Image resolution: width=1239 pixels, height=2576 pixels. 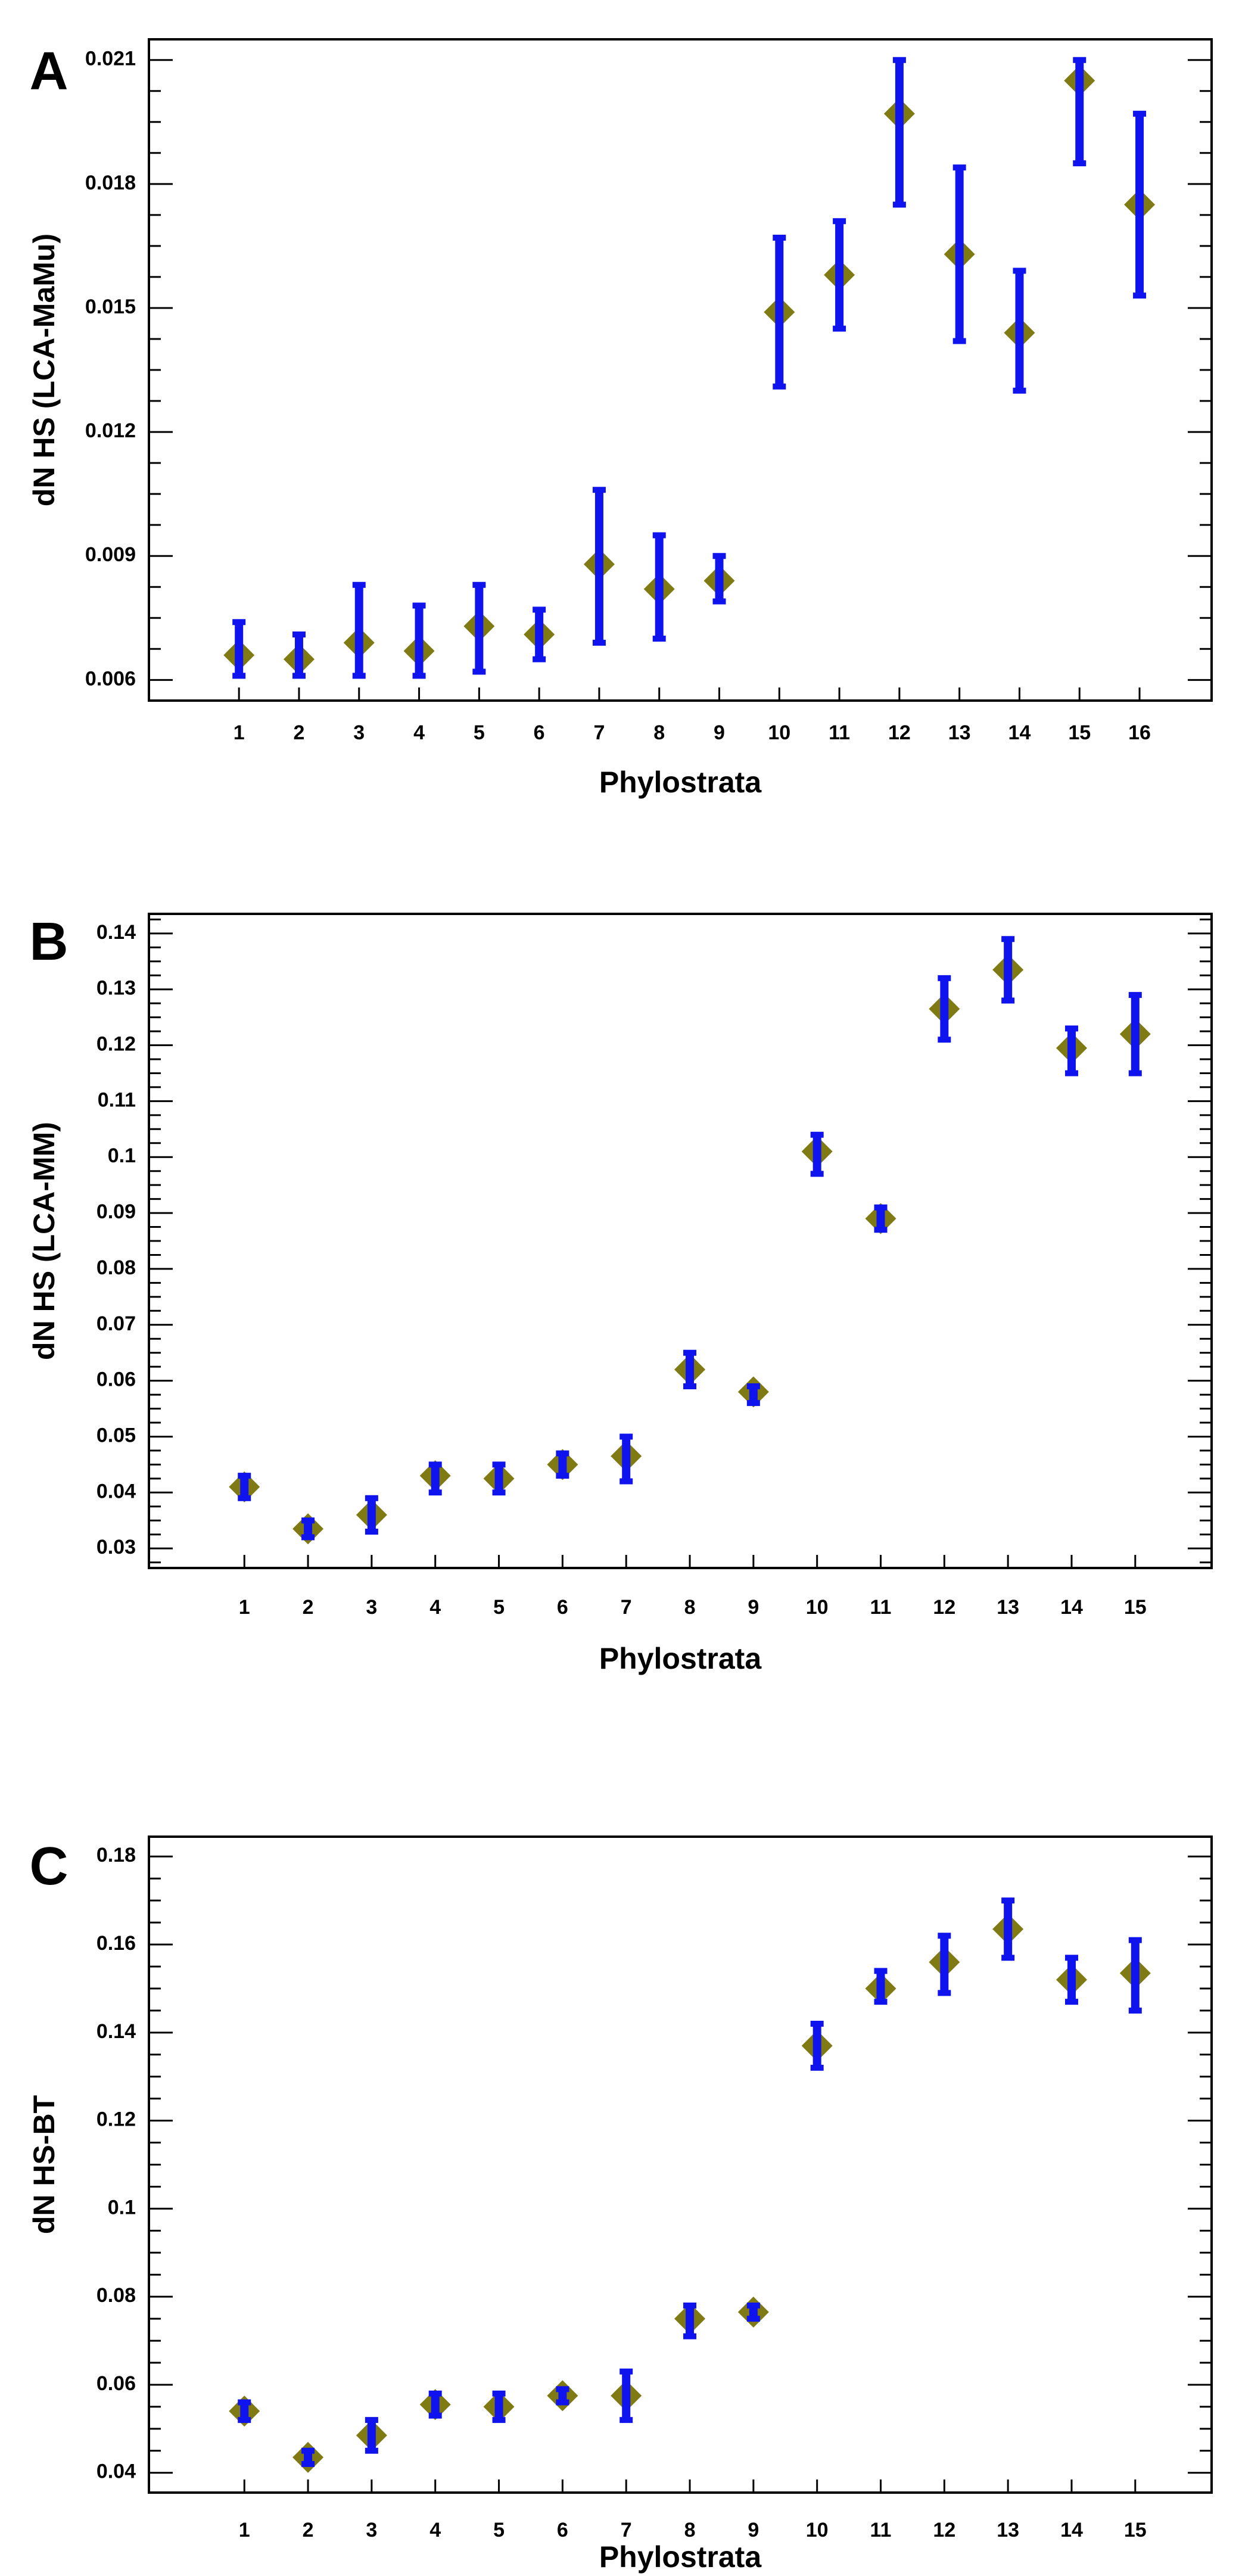 I want to click on x-tick-label: 16, so click(x=1139, y=732).